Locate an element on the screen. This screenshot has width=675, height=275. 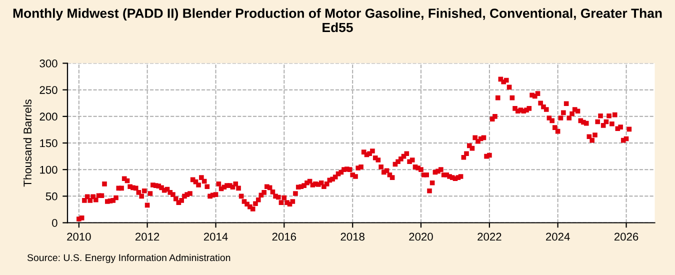
y-tick-label: 300 is located at coordinates (49, 64).